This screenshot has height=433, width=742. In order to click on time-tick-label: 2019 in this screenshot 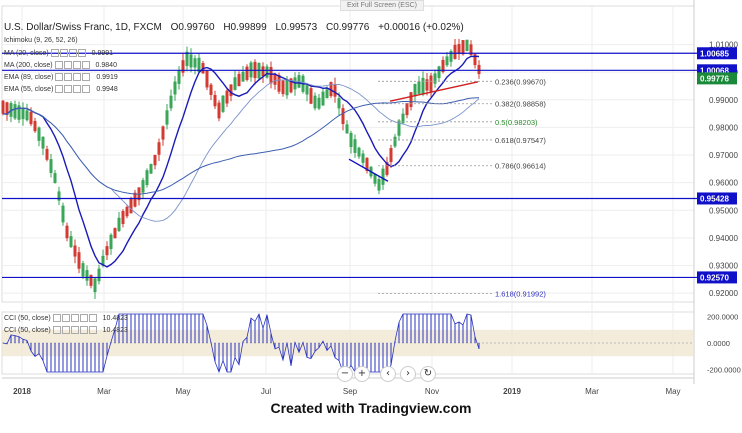, I will do `click(512, 391)`.